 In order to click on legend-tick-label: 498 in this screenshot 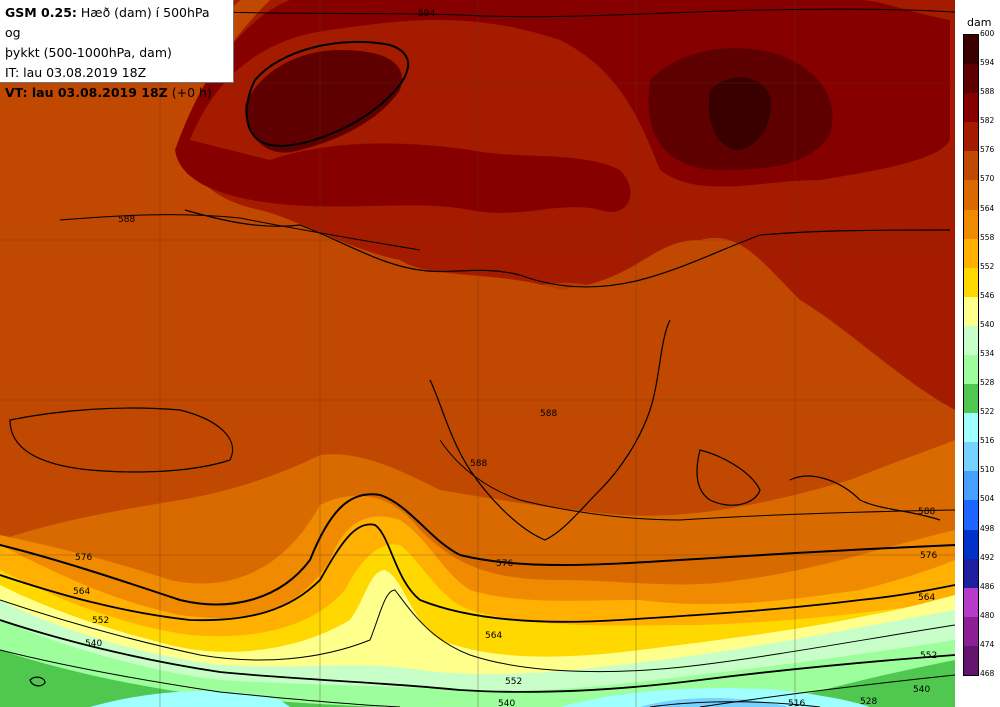, I will do `click(987, 528)`.